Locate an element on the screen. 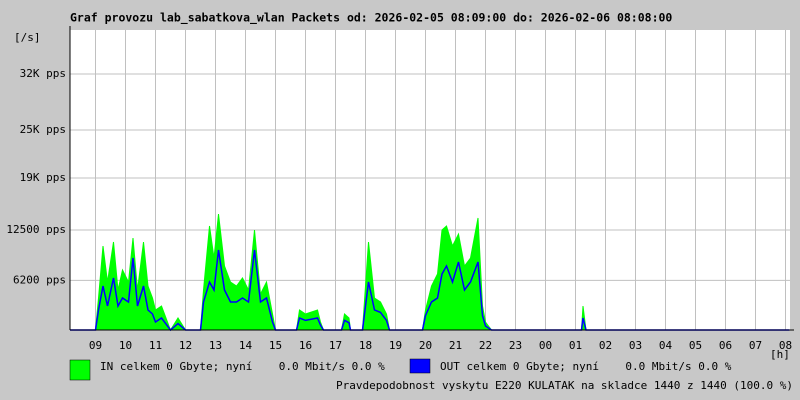 The width and height of the screenshot is (800, 400). y-tick-label: 19K pps is located at coordinates (43, 177).